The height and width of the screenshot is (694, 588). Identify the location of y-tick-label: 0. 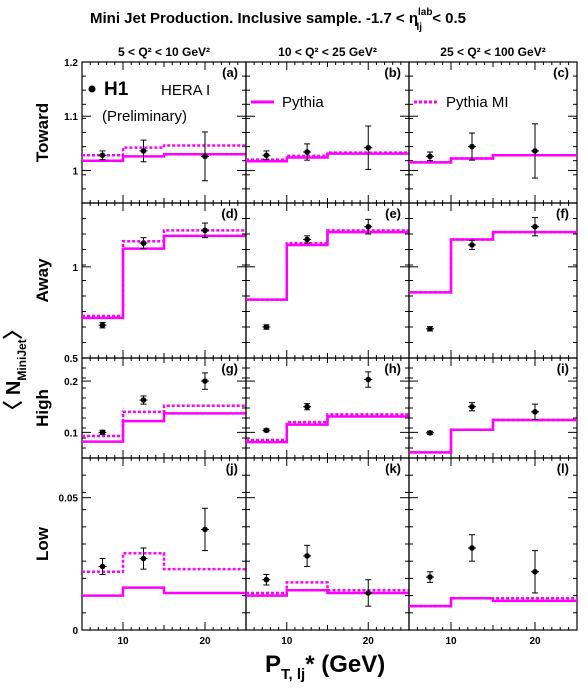
(75, 631).